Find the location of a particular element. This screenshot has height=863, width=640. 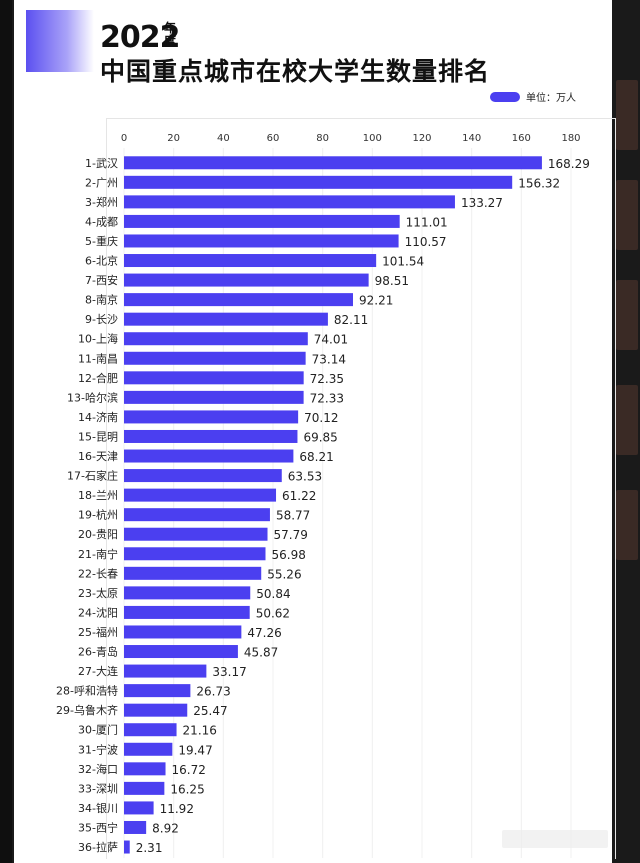

legend: 单位：万人 is located at coordinates (533, 96).